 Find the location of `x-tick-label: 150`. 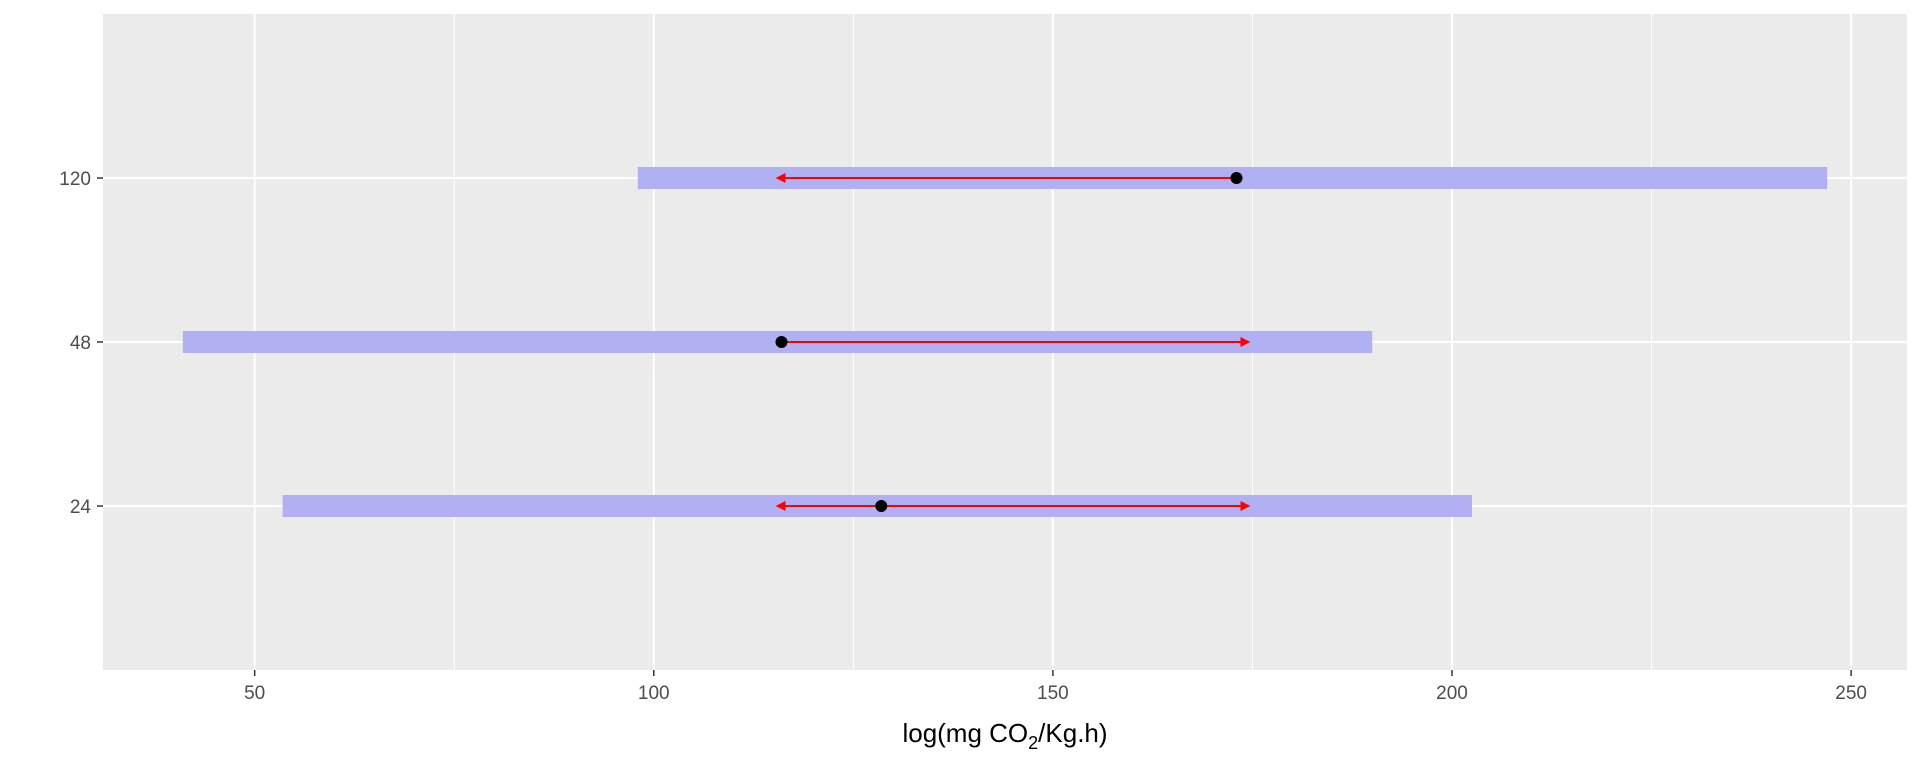

x-tick-label: 150 is located at coordinates (1053, 693).